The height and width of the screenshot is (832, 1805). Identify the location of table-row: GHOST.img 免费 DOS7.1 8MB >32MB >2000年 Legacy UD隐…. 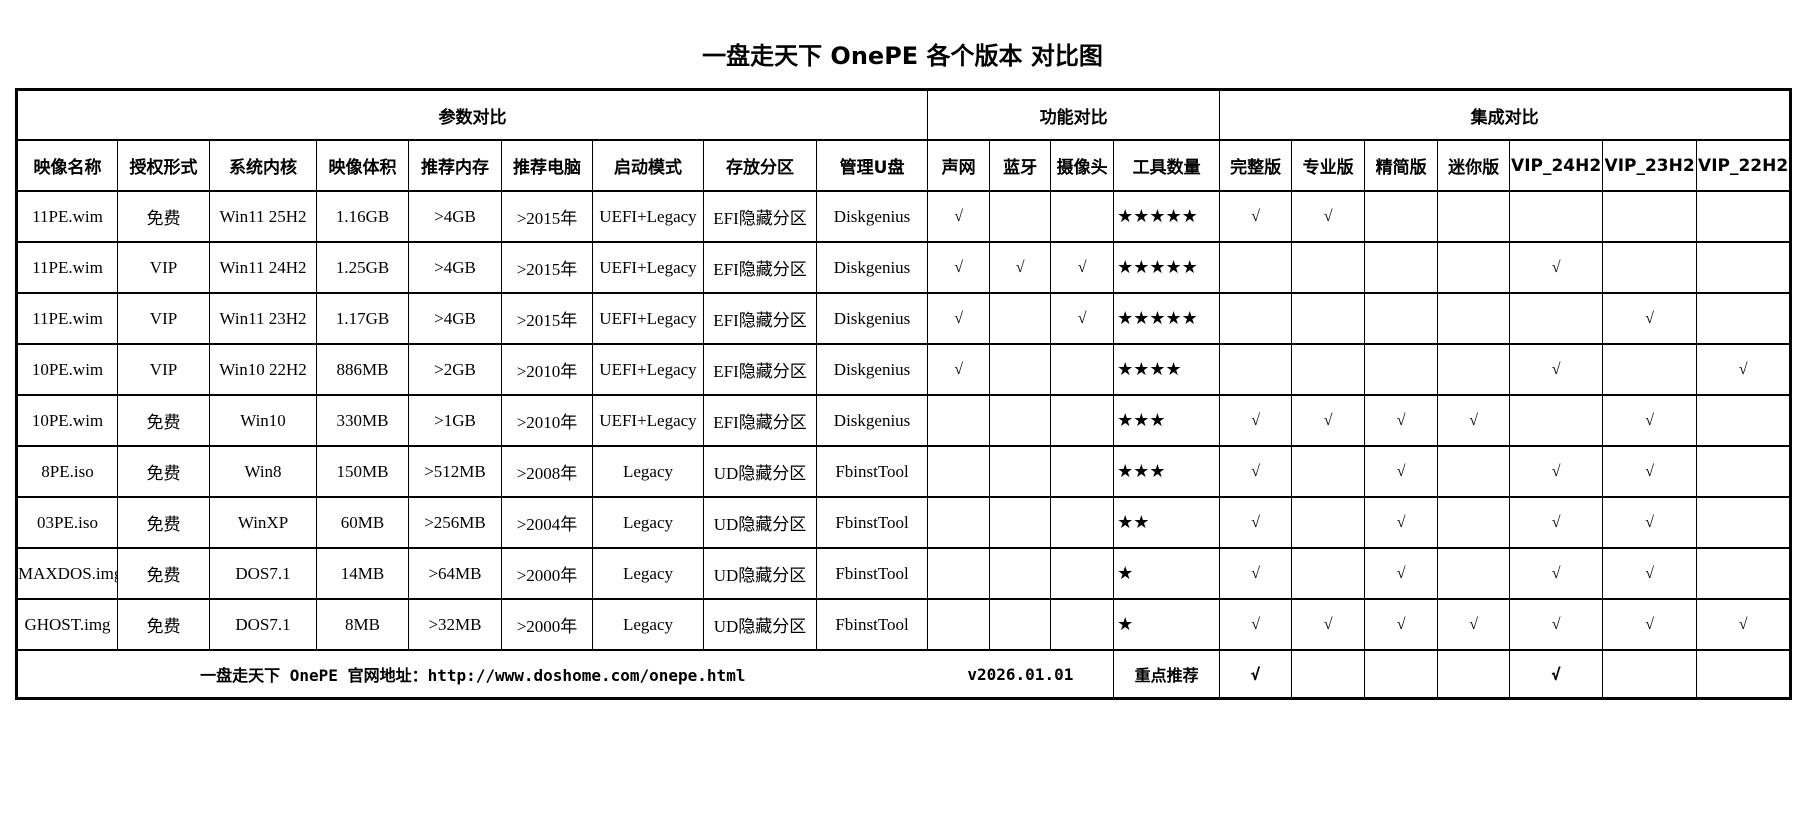
(904, 624).